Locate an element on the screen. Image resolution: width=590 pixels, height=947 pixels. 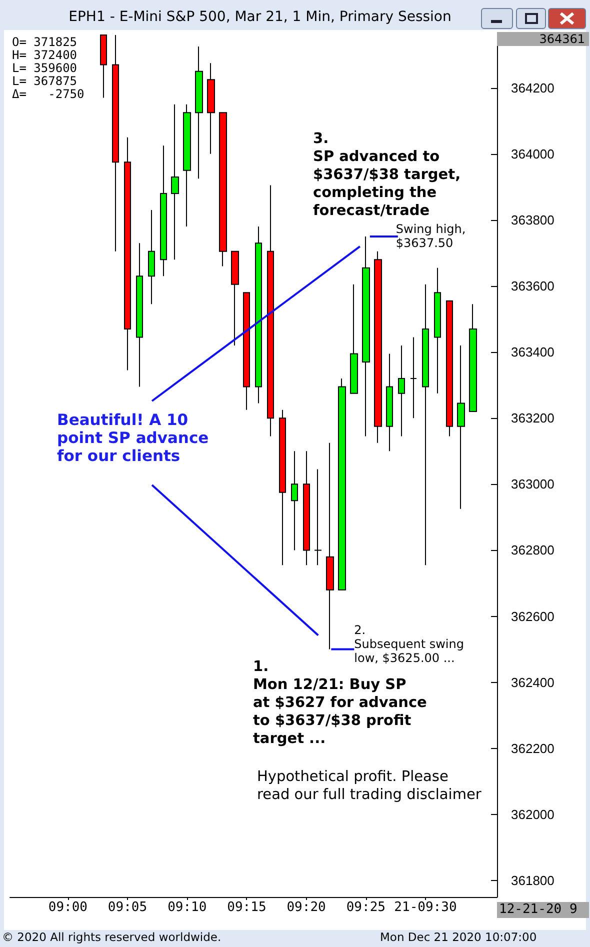
y-tick-label: 364000 is located at coordinates (532, 154).